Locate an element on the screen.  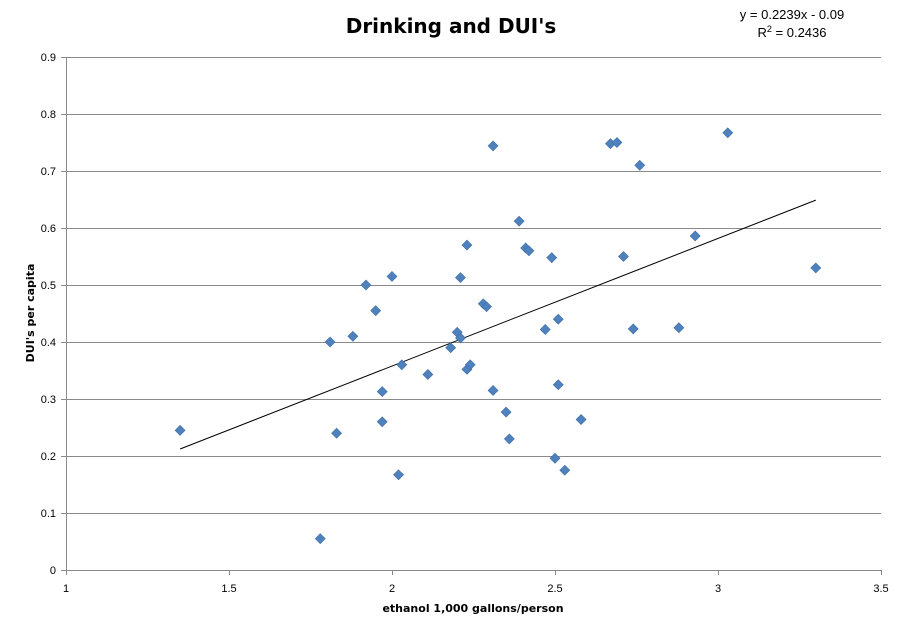
x-tick-label: 2.5 is located at coordinates (554, 589).